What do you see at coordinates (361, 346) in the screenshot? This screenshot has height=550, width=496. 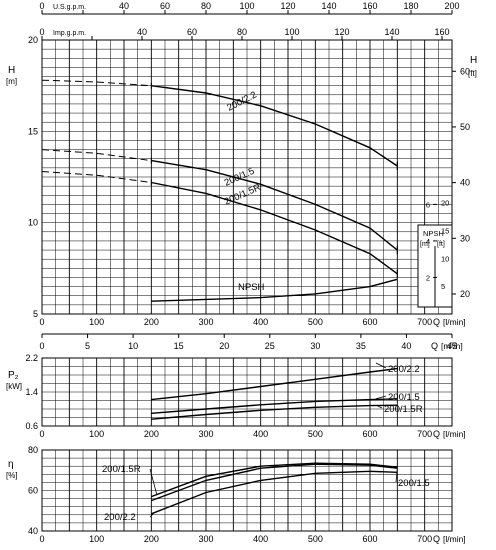 I see `m3h-tick-label: 35` at bounding box center [361, 346].